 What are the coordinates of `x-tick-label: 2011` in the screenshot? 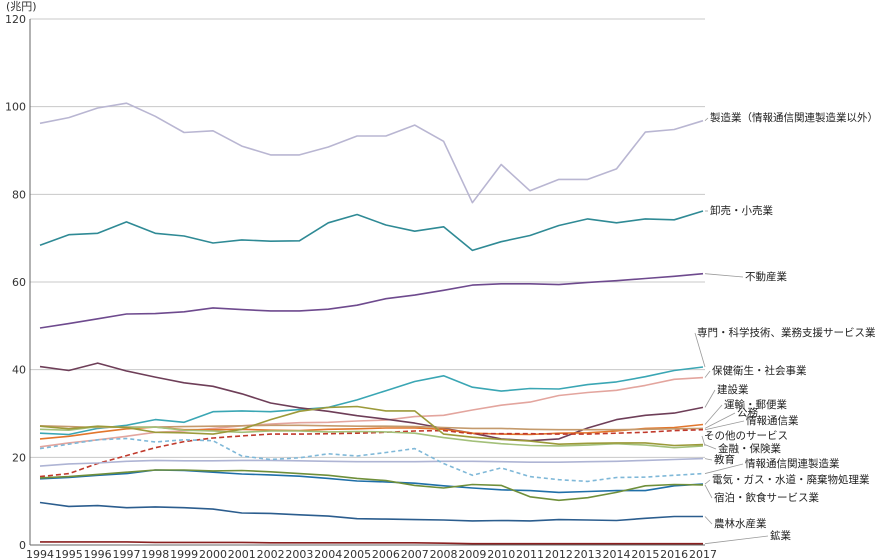 It's located at (530, 554).